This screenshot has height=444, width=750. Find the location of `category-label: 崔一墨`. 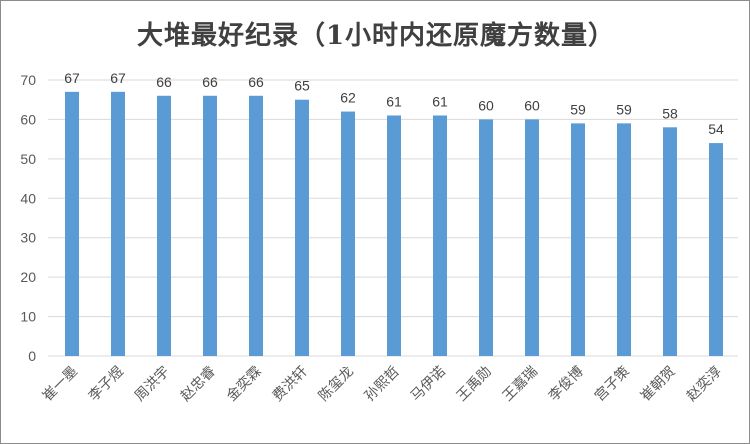

category-label: 崔一墨 is located at coordinates (60, 384).